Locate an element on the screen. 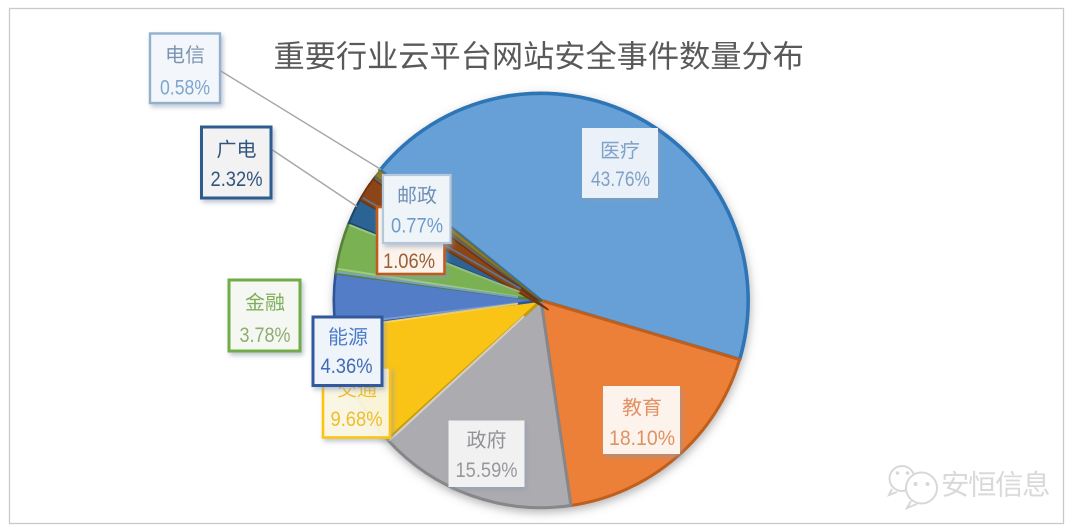  svg-text: 43.76% is located at coordinates (620, 179).